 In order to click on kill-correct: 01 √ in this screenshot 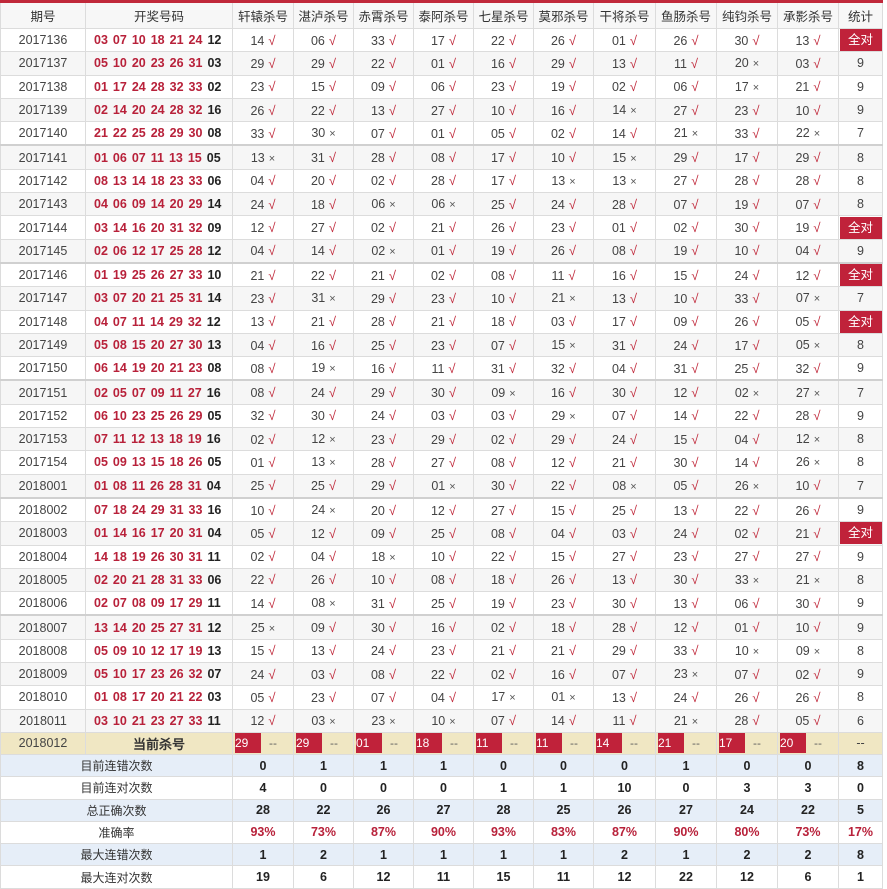, I will do `click(443, 251)`.